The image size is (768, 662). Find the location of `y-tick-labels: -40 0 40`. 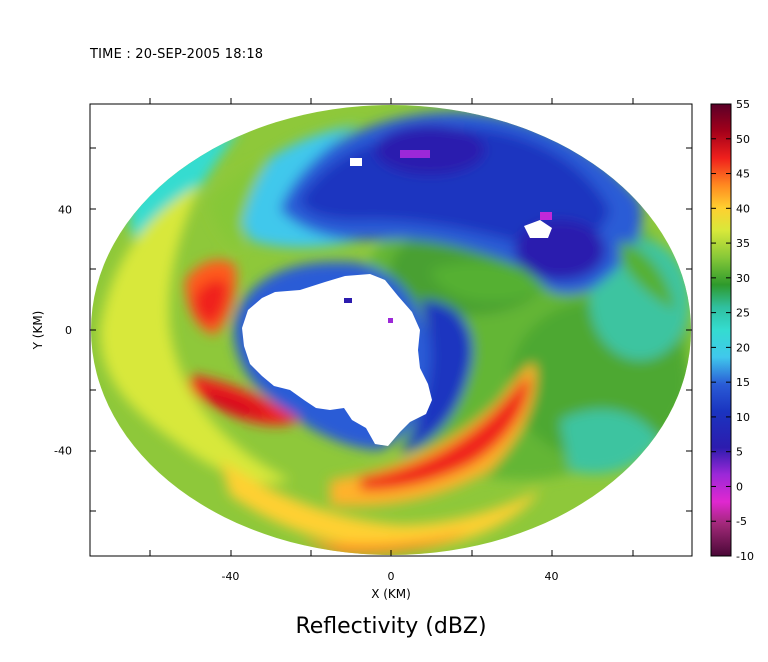

y-tick-labels: -40 0 40 is located at coordinates (63, 330).